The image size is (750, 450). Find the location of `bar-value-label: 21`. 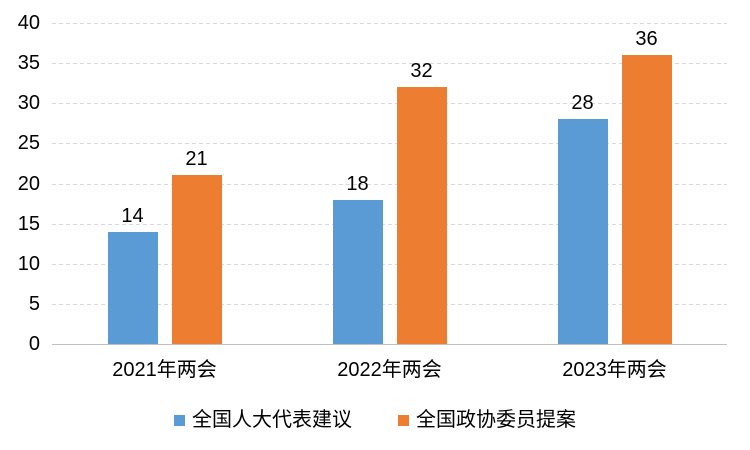

bar-value-label: 21 is located at coordinates (196, 159).